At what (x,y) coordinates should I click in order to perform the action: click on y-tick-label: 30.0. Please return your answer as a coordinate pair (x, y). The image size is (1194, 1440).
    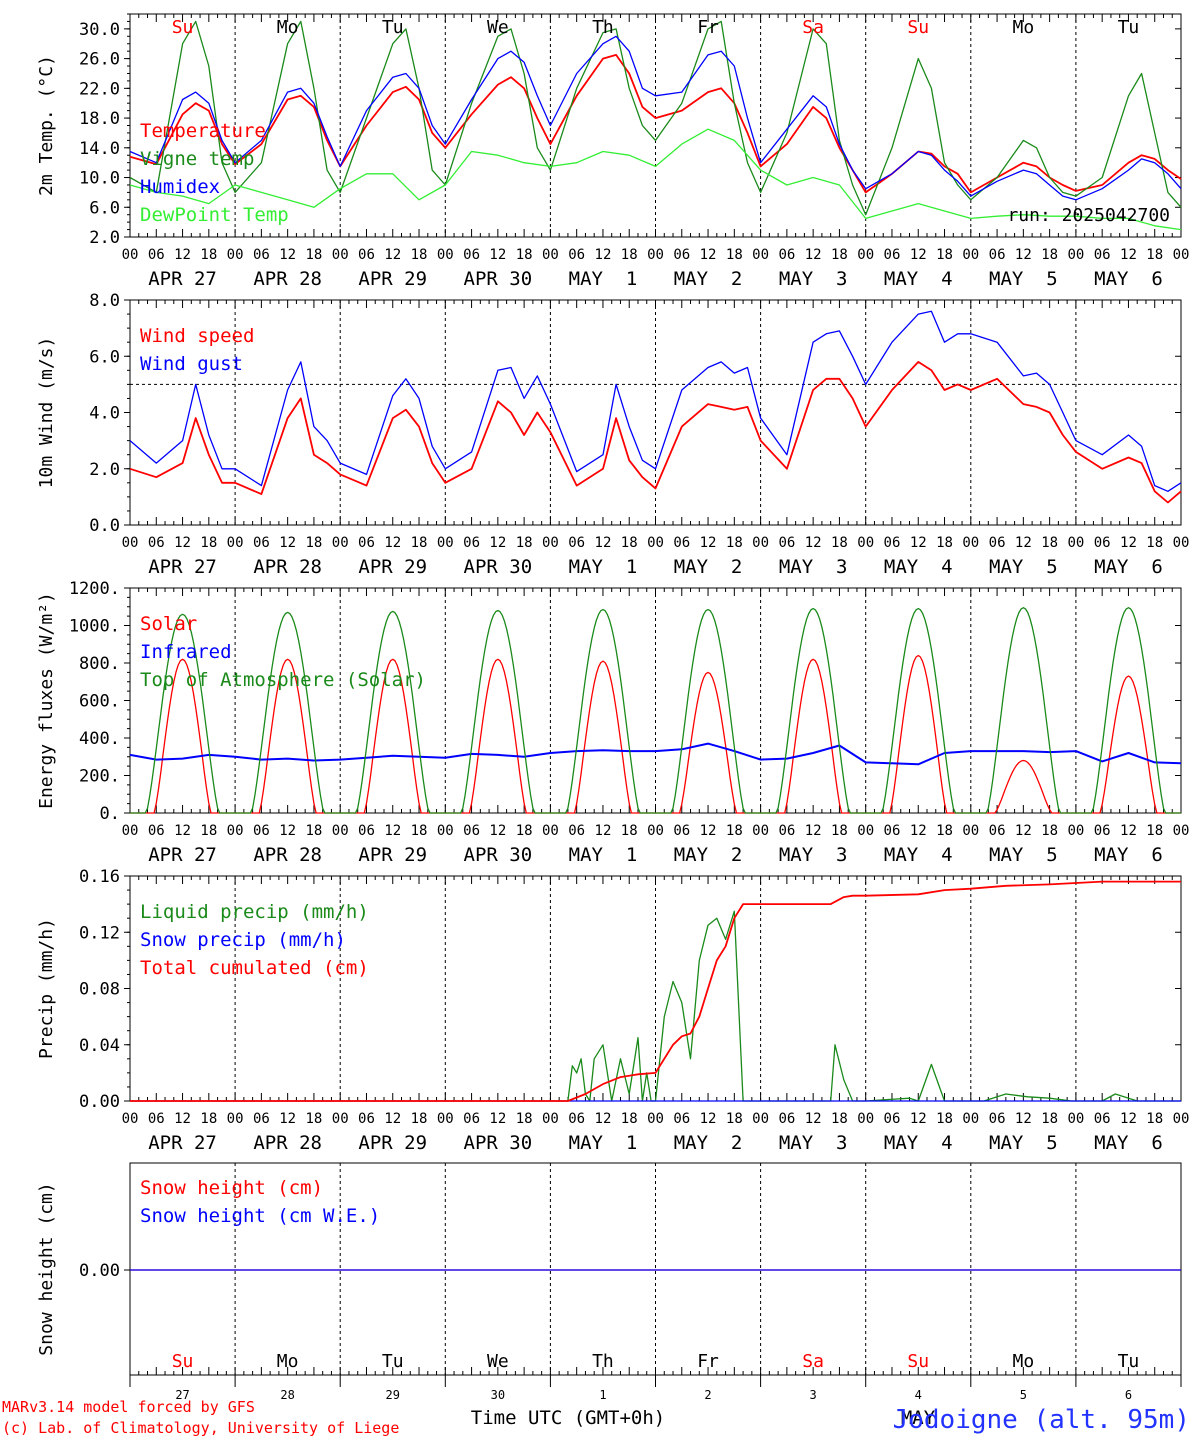
    Looking at the image, I should click on (99, 30).